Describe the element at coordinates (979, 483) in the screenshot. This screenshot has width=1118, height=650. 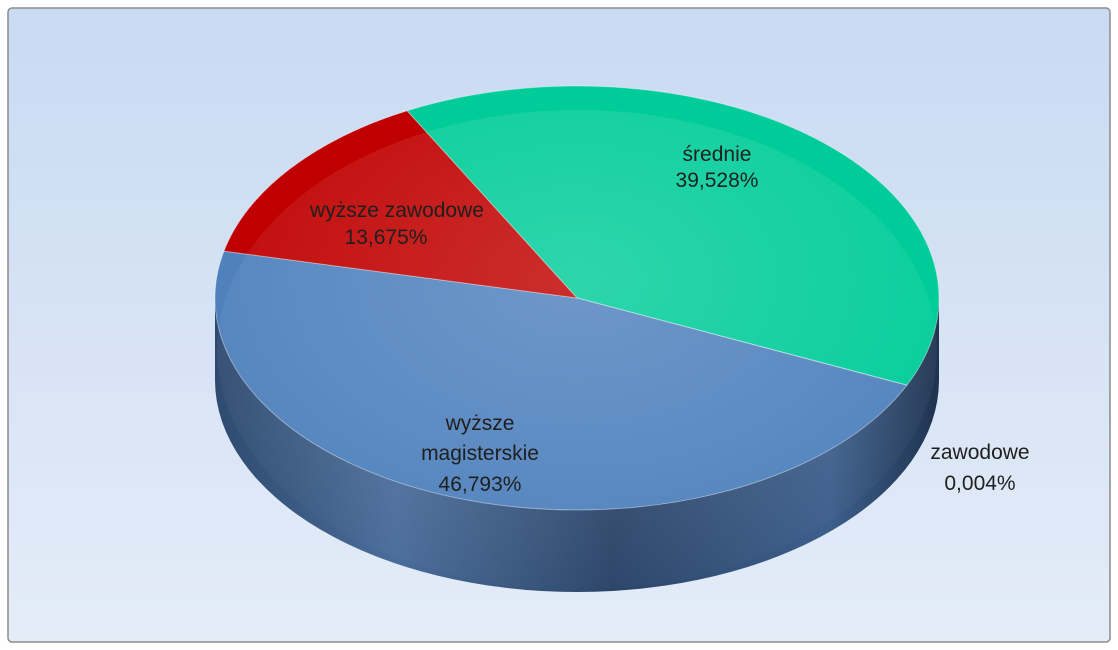
I see `label-zawodowe-value: 0,004%` at that location.